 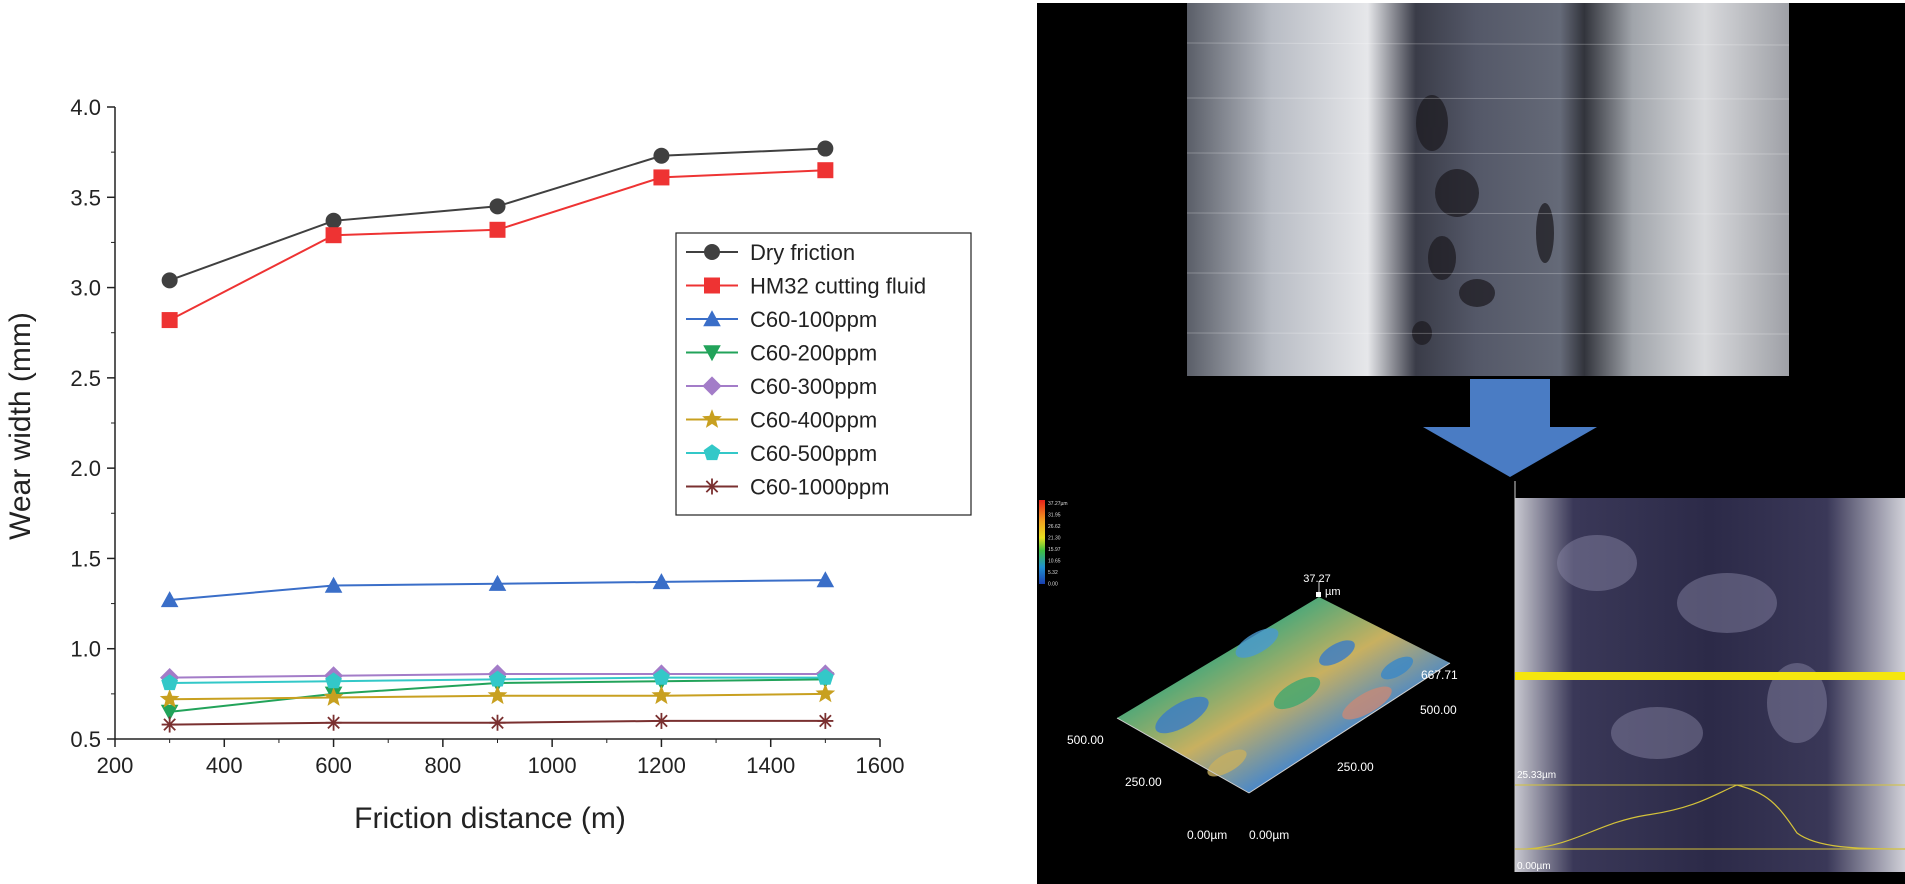 What do you see at coordinates (1207, 835) in the screenshot?
I see `surface-origin-z-label: 0.00µm` at bounding box center [1207, 835].